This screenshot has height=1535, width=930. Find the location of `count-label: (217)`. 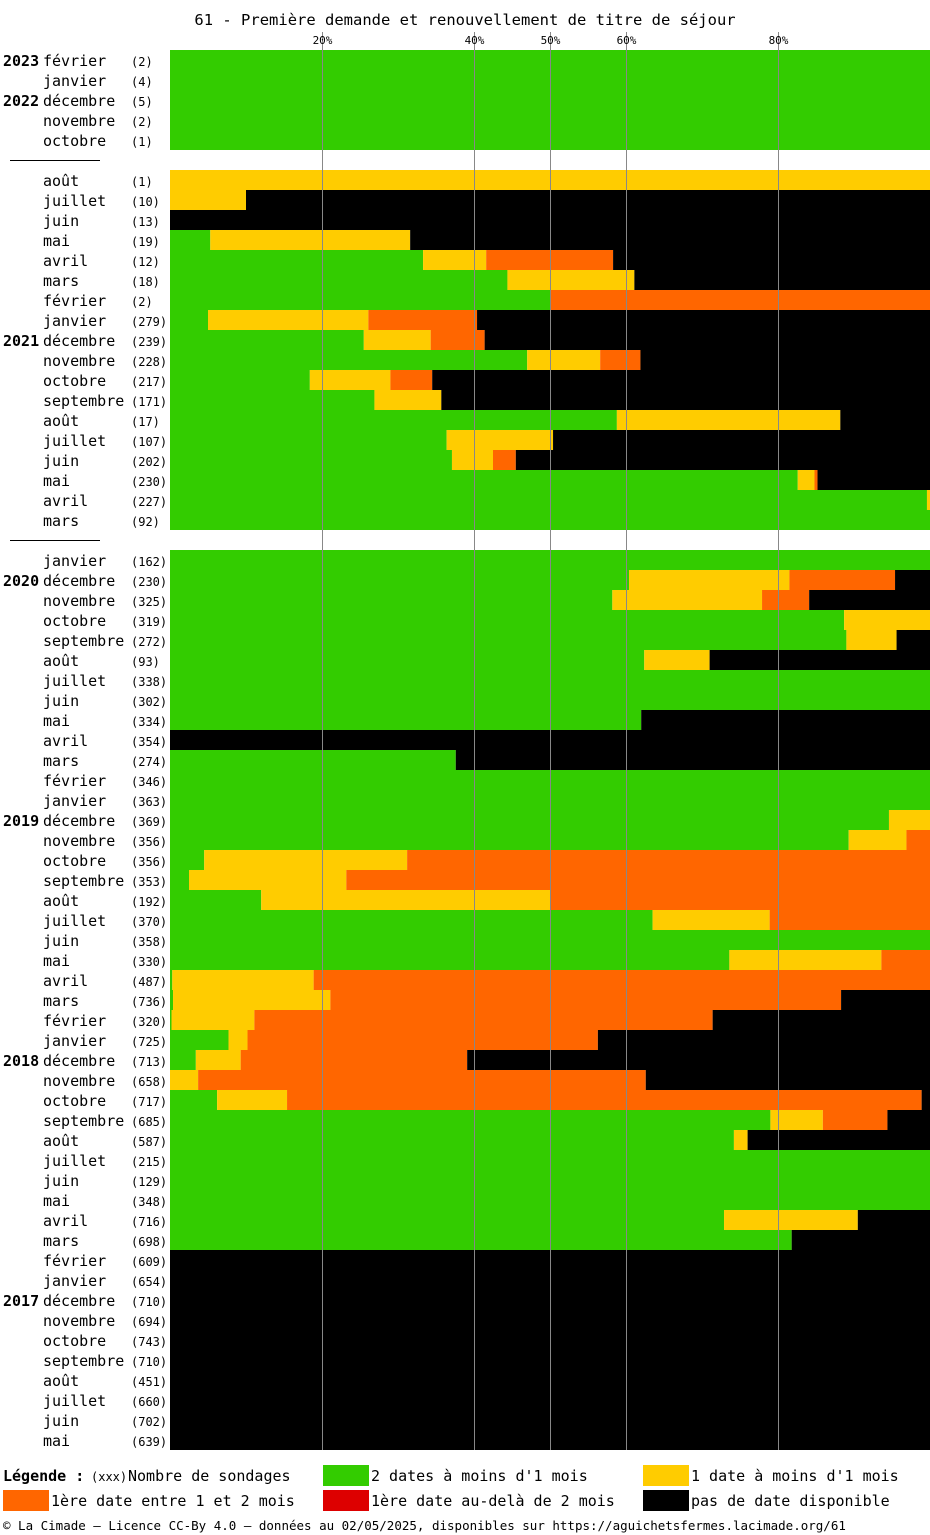

count-label: (217) is located at coordinates (149, 382).